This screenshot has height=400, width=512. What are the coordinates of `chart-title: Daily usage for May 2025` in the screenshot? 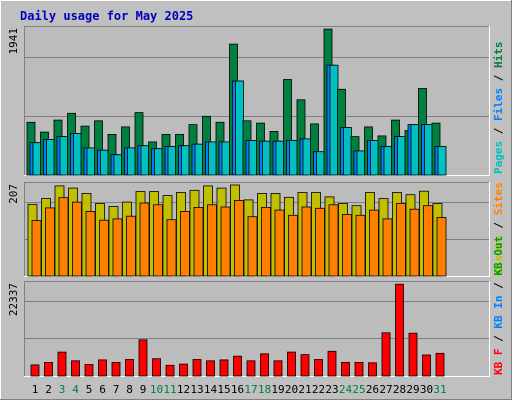 It's located at (106, 16).